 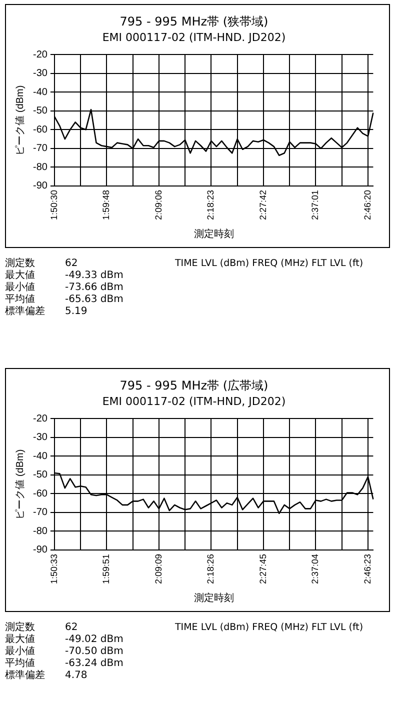 I want to click on text: 平均値 -63.24 dBm, so click(x=64, y=663).